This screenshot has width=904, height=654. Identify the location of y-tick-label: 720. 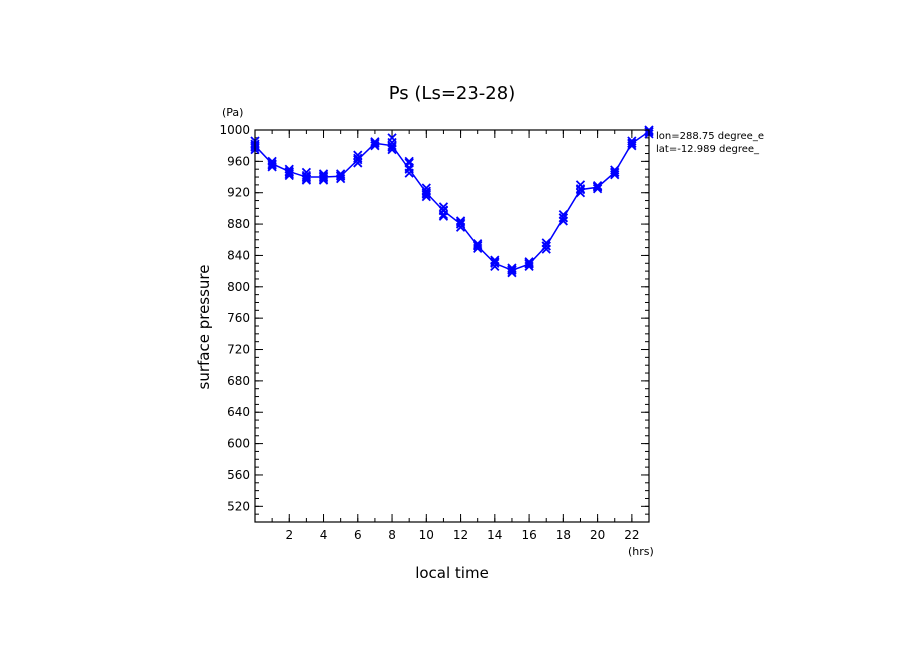
(238, 350).